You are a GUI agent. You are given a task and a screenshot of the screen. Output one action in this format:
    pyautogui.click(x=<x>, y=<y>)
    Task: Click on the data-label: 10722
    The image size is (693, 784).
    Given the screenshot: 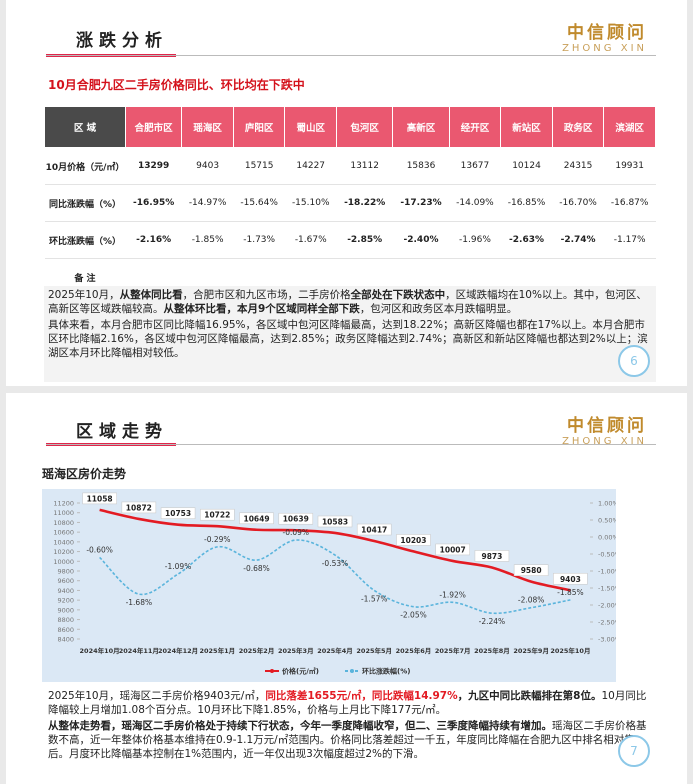 What is the action you would take?
    pyautogui.click(x=217, y=515)
    